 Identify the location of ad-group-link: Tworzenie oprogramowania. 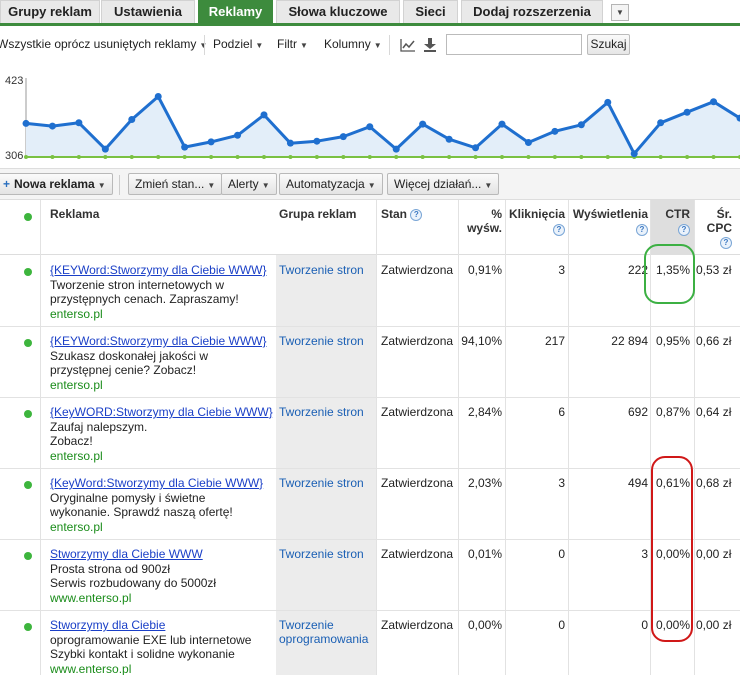
(326, 632).